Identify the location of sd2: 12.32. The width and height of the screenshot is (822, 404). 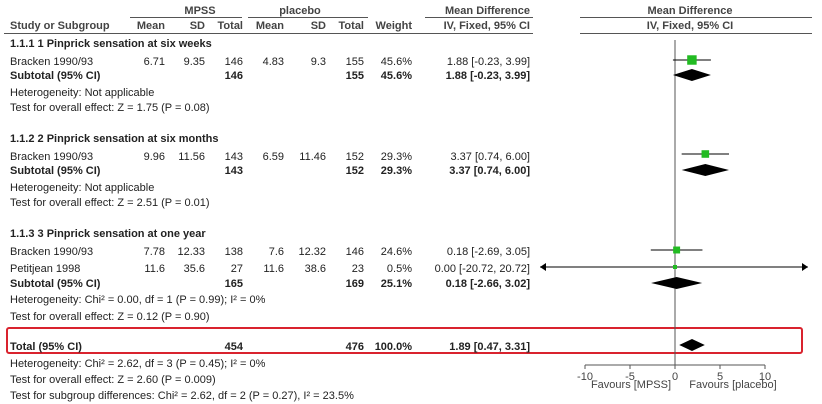
(312, 252).